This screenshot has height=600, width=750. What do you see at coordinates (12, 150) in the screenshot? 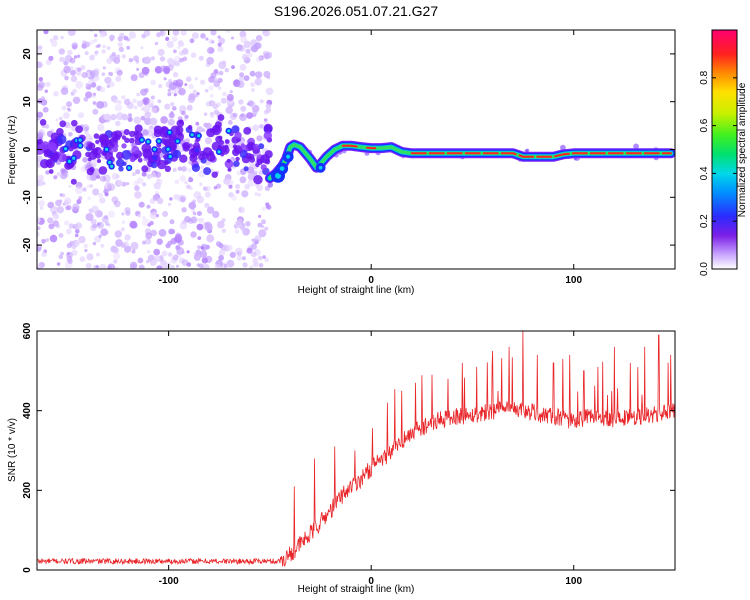
I see `spectrogram-y-label: Frequency (Hz)` at bounding box center [12, 150].